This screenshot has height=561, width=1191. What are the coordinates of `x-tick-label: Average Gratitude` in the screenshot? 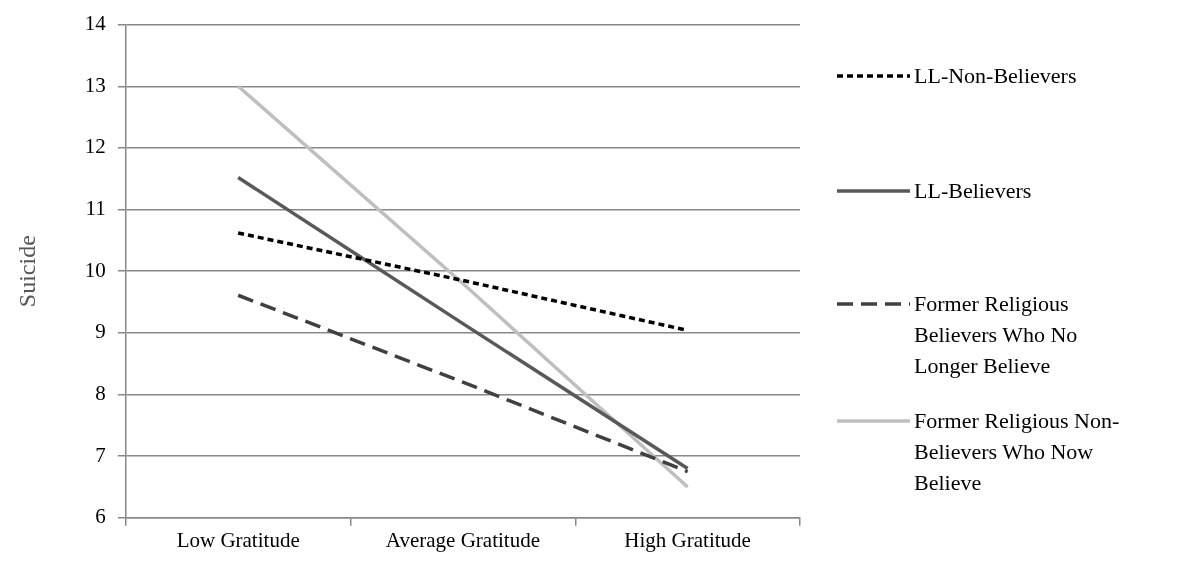 It's located at (462, 539).